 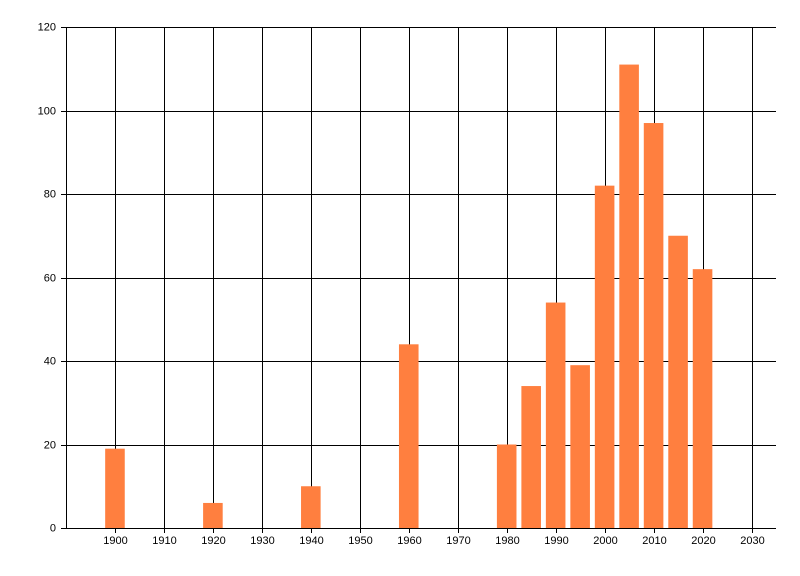 I want to click on x-tick-label: 2020, so click(x=703, y=541).